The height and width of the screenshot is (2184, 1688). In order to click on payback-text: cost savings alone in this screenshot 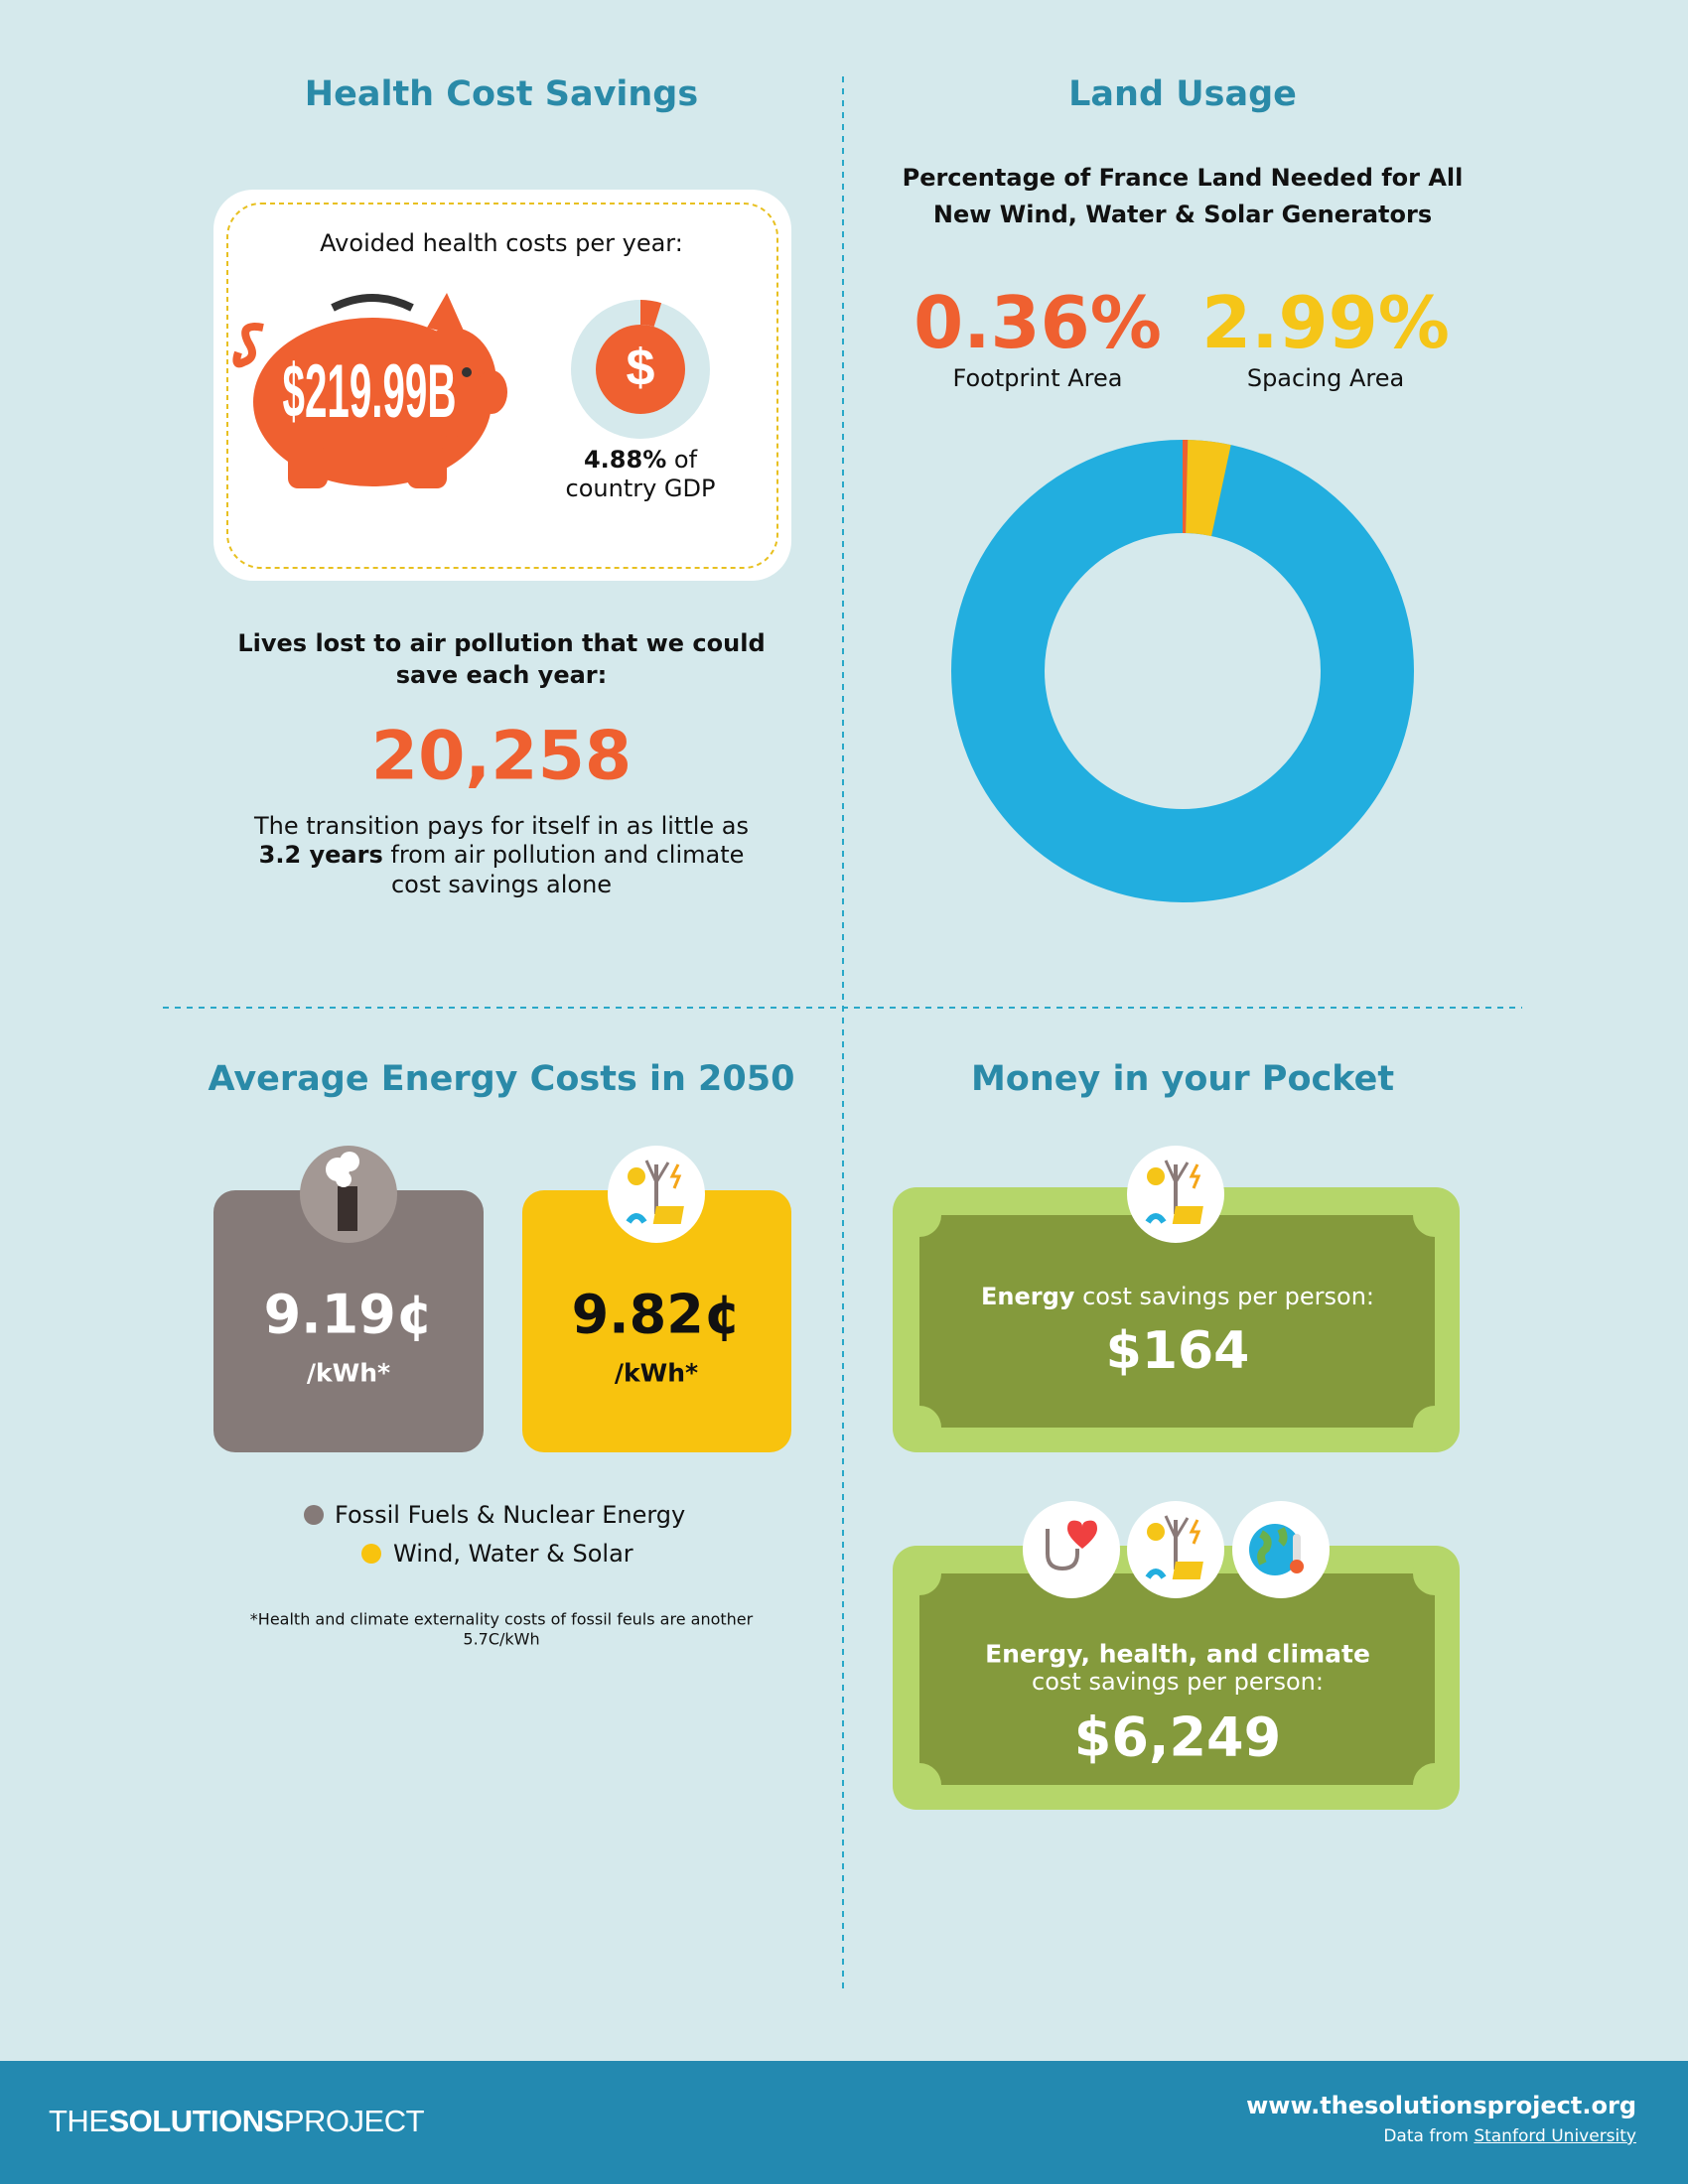, I will do `click(501, 884)`.